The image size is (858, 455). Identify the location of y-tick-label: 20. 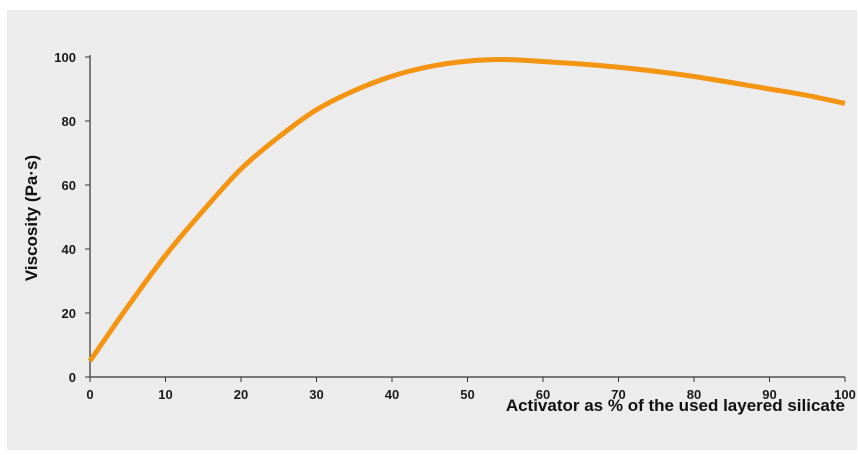
(69, 313).